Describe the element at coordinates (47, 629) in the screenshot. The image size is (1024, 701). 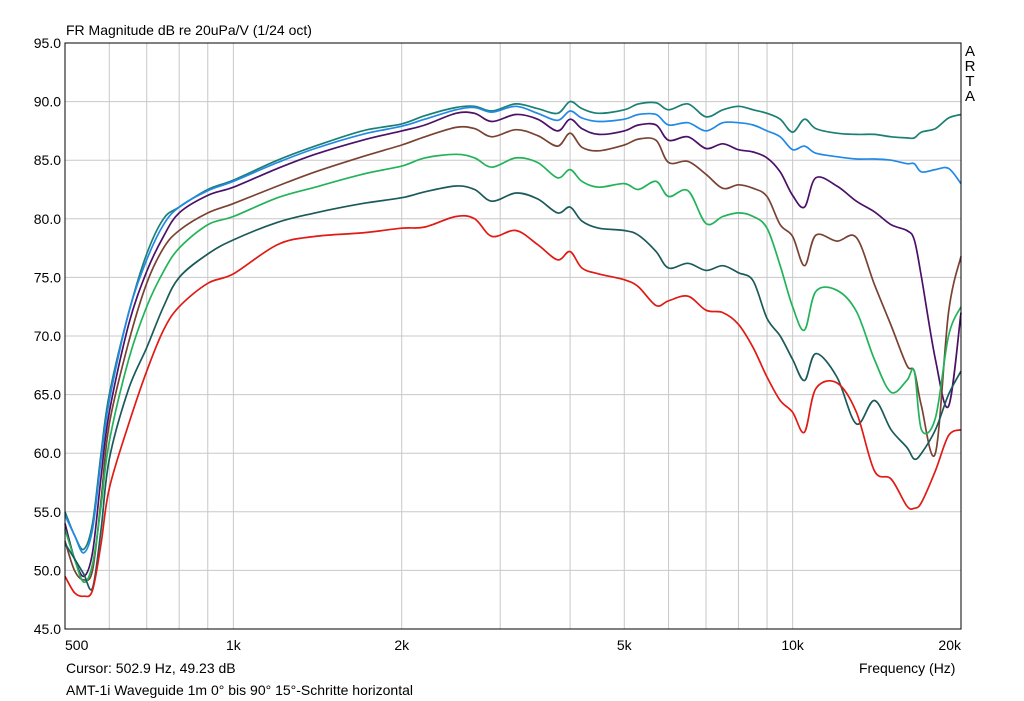
I see `y-tick-label: 45.0` at that location.